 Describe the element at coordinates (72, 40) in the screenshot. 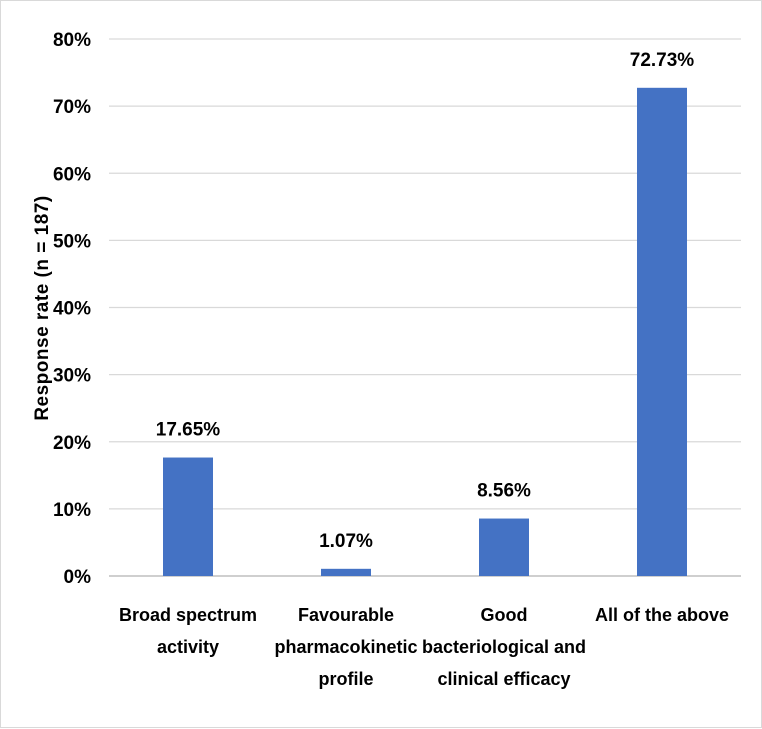

I see `y-tick-label: 80%` at that location.